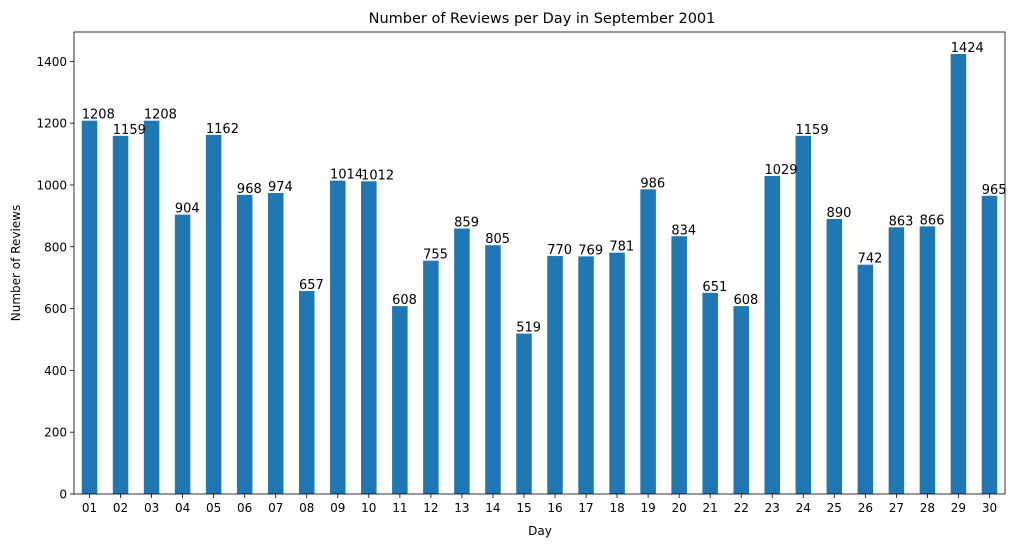  What do you see at coordinates (120, 508) in the screenshot?
I see `x-tick-label-02: 02` at bounding box center [120, 508].